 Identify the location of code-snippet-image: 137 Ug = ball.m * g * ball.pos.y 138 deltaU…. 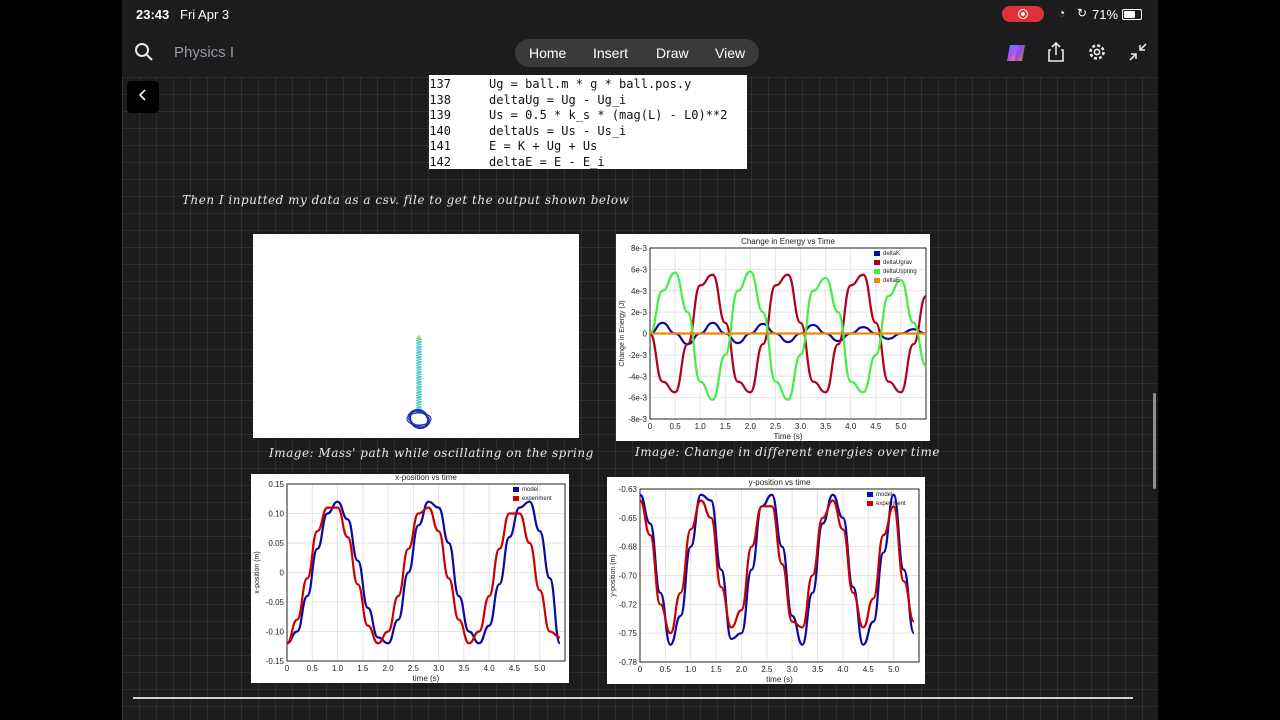
(588, 122).